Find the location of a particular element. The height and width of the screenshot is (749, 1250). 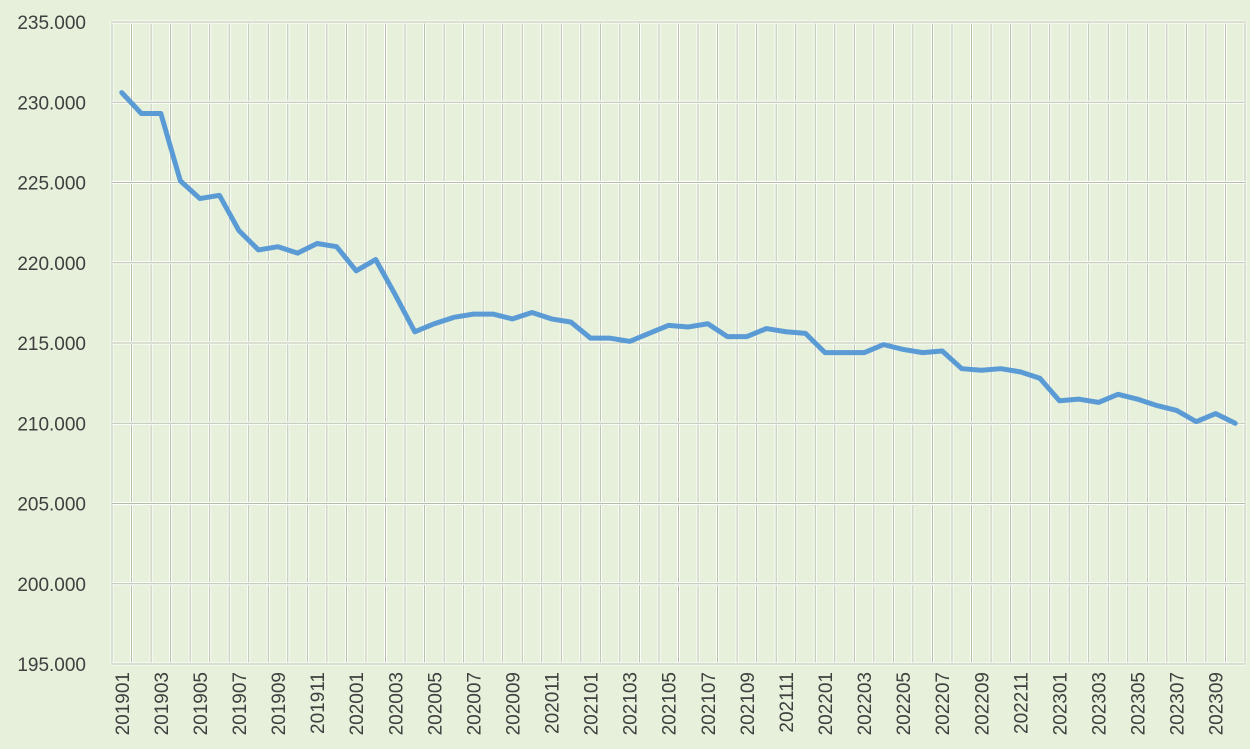

x-tick-label: 202007 is located at coordinates (474, 703).